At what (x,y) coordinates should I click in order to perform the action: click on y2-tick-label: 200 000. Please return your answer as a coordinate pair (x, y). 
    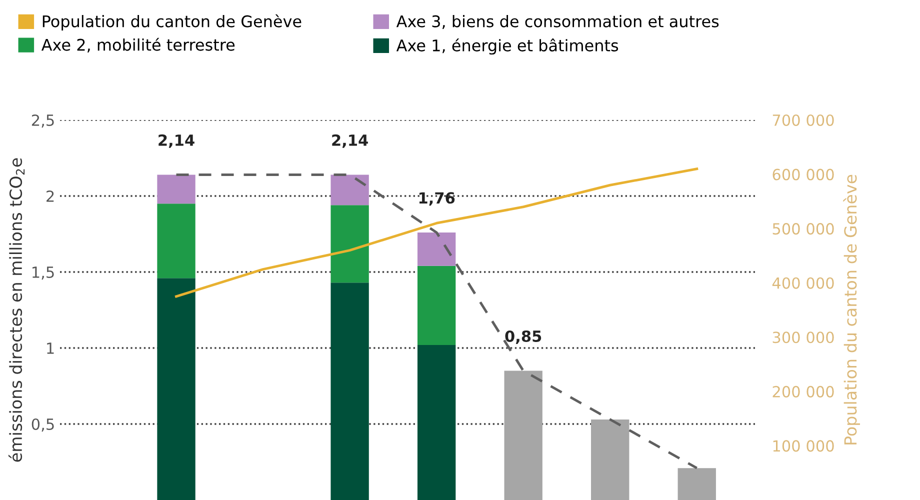
    Looking at the image, I should click on (803, 392).